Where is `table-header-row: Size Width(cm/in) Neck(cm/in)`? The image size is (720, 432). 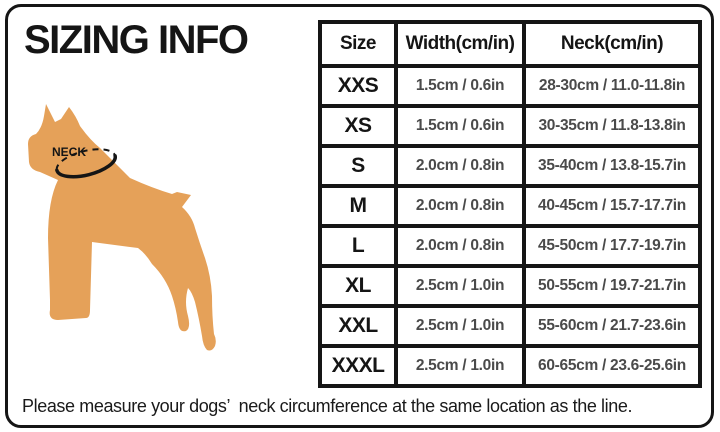
table-header-row: Size Width(cm/in) Neck(cm/in) is located at coordinates (510, 44).